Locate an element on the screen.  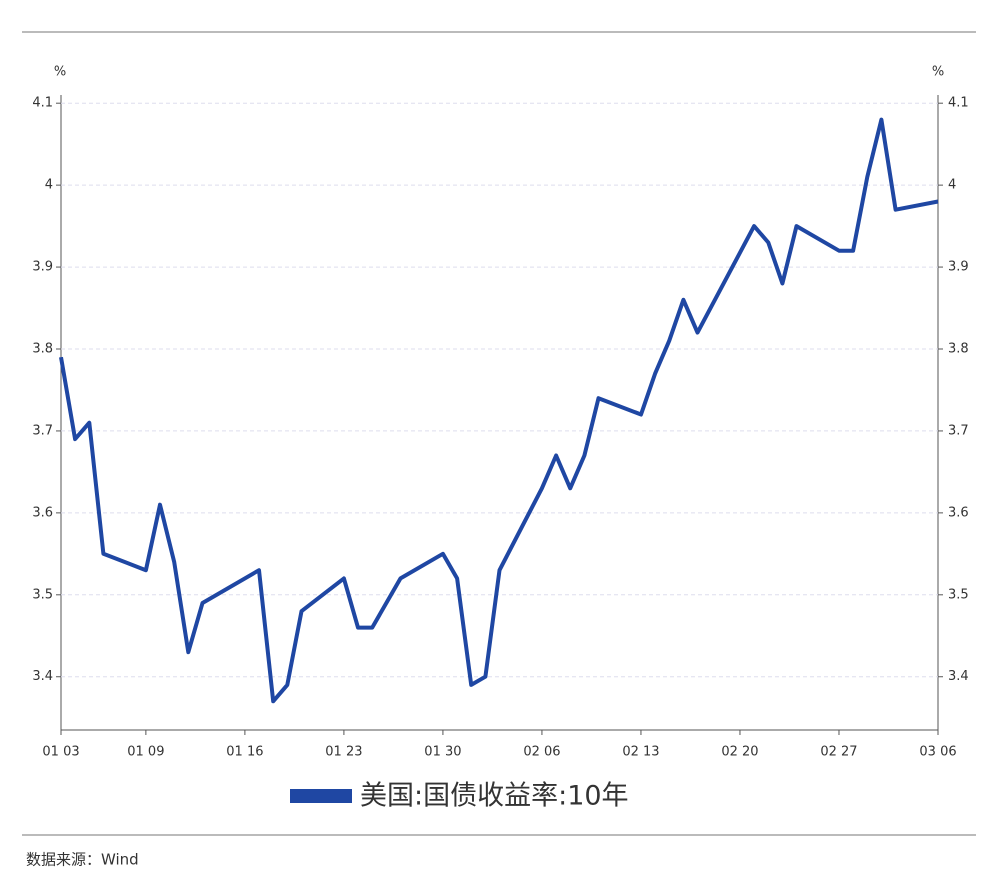
y-unit-right: % is located at coordinates (938, 72).